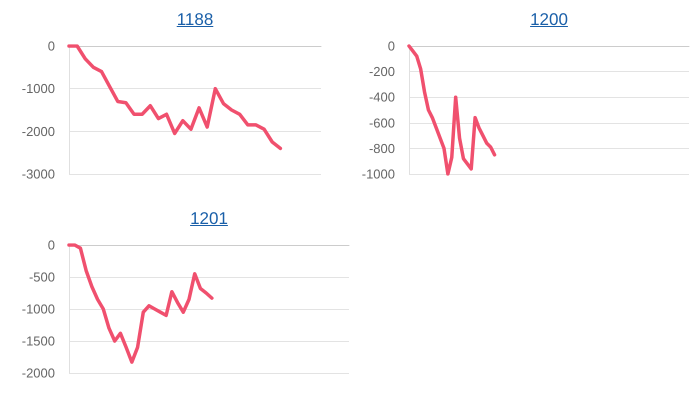 The image size is (700, 400). What do you see at coordinates (381, 122) in the screenshot?
I see `y-tick-label: -600` at bounding box center [381, 122].